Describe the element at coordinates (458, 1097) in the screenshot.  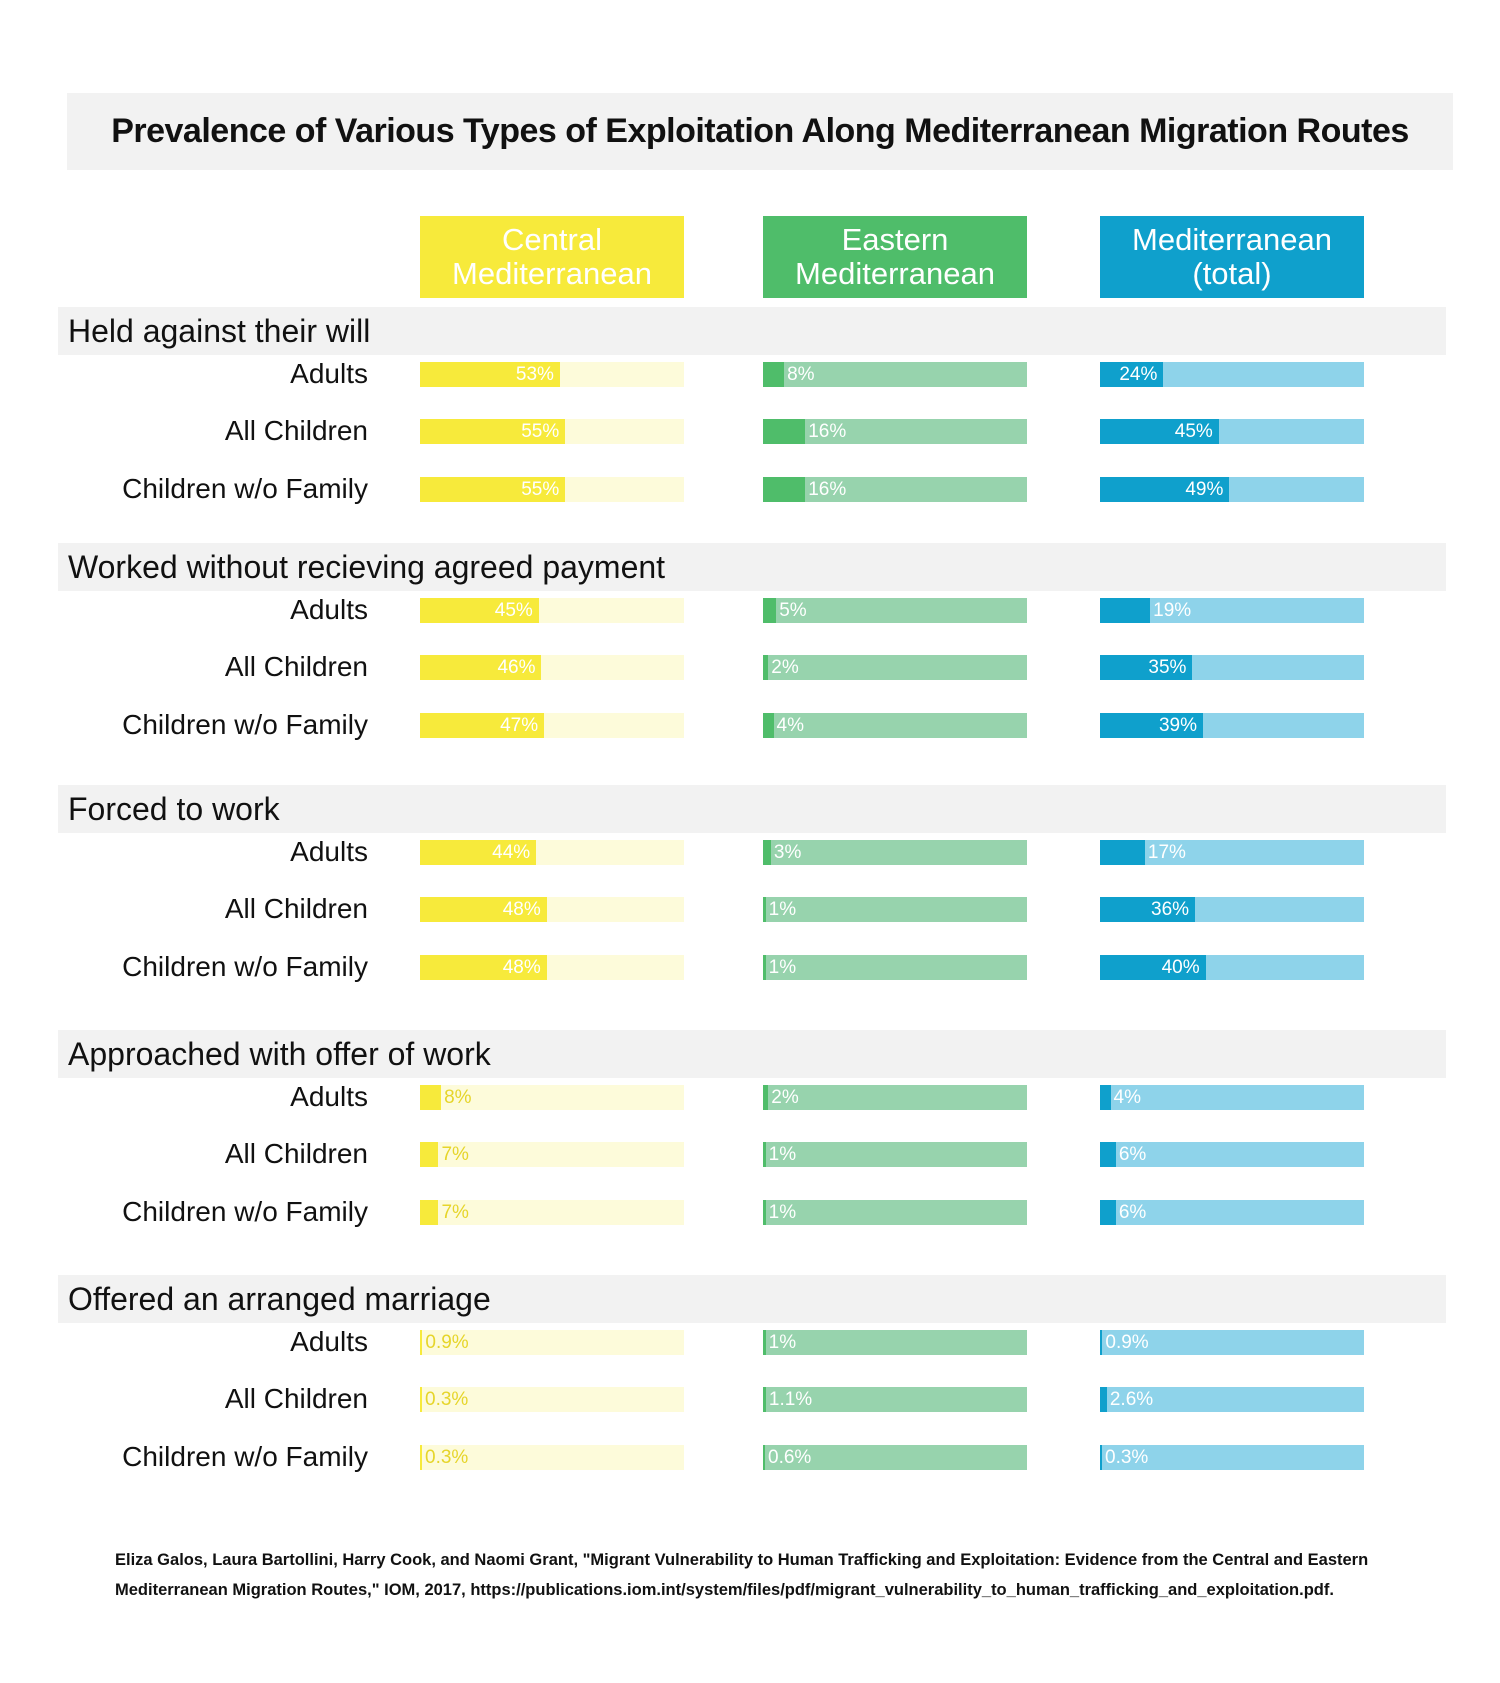
I see `bar-value-label: 8%` at that location.